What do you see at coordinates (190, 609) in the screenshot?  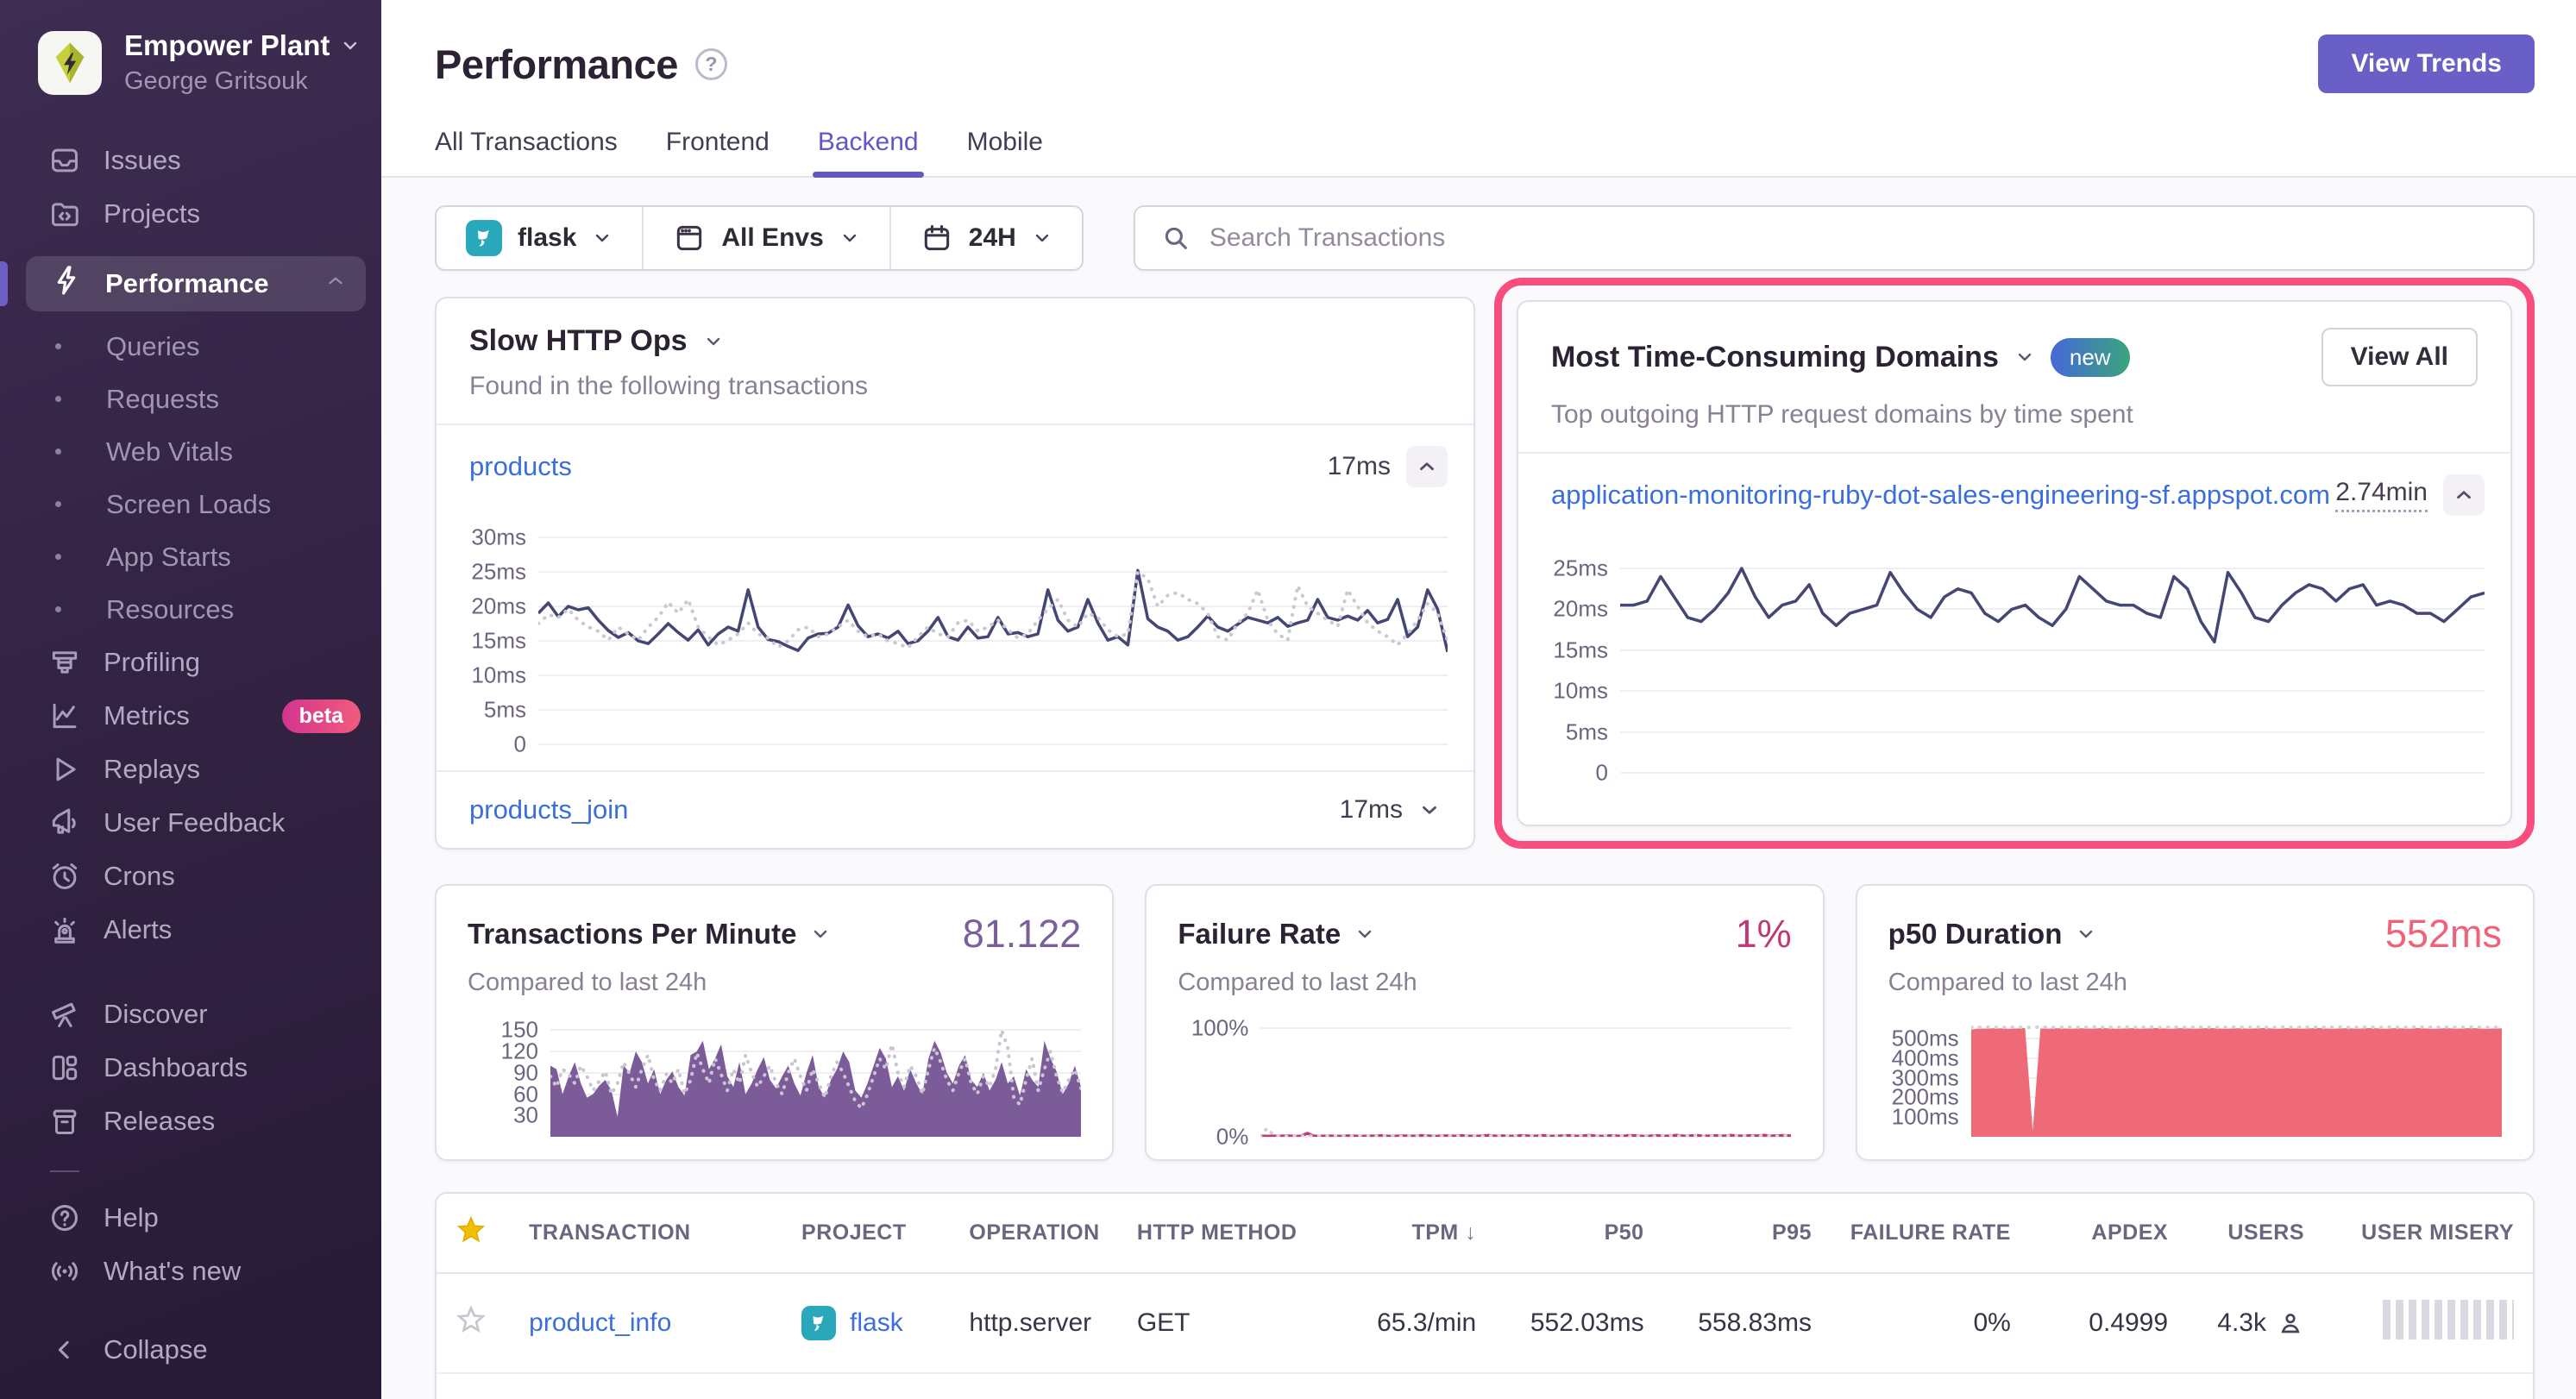 I see `sidebar-item-resources: Resources` at bounding box center [190, 609].